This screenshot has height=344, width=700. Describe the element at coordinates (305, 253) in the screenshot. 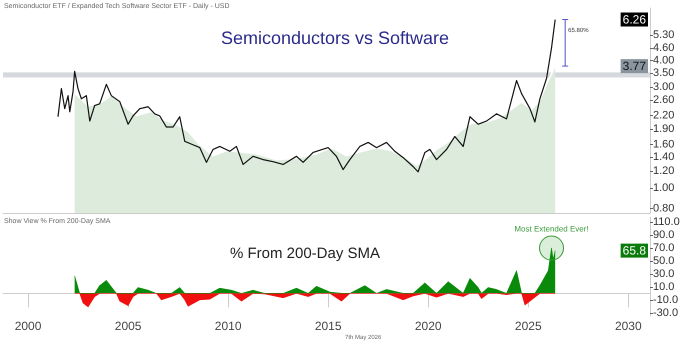

I see `text: % From 200-Day SMA` at that location.